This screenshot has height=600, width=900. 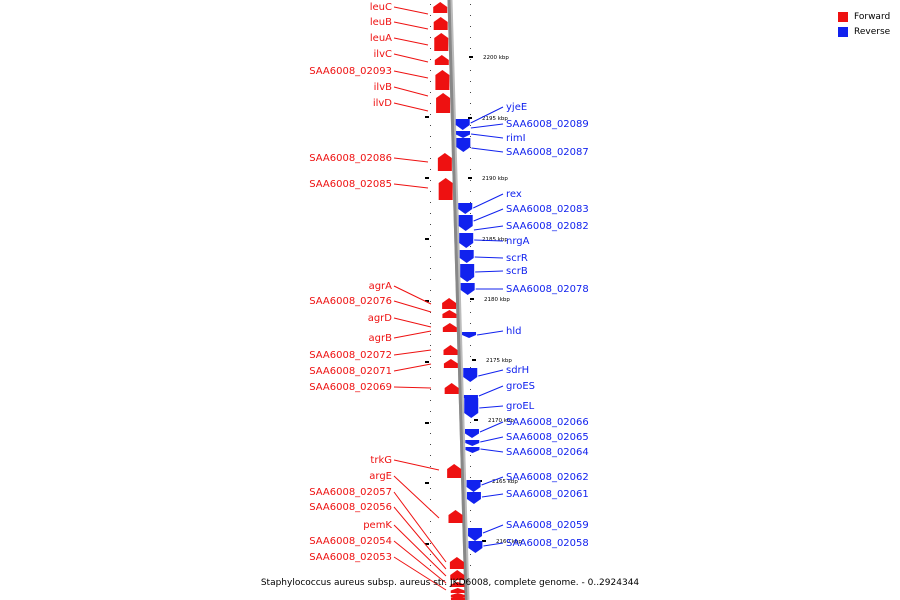 What do you see at coordinates (350, 541) in the screenshot?
I see `forward-gene-label: SAA6008_02054` at bounding box center [350, 541].